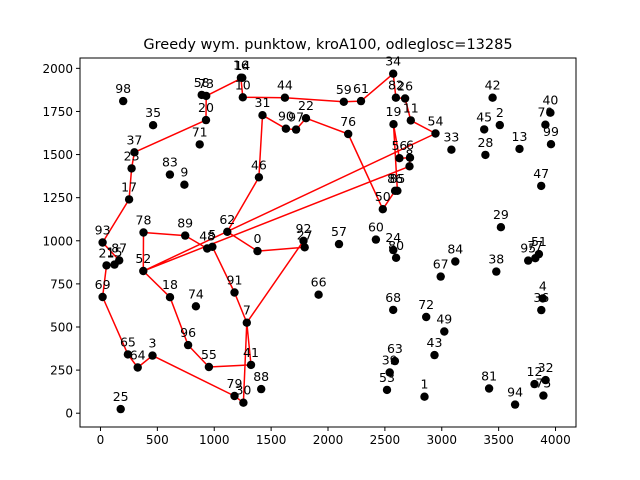  Describe the element at coordinates (515, 392) in the screenshot. I see `point-label-94: 94` at that location.